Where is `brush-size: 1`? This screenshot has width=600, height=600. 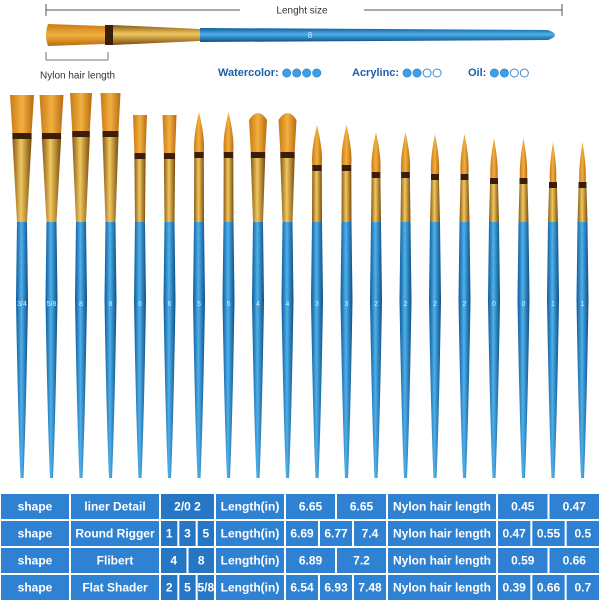 brush-size: 1 is located at coordinates (553, 304).